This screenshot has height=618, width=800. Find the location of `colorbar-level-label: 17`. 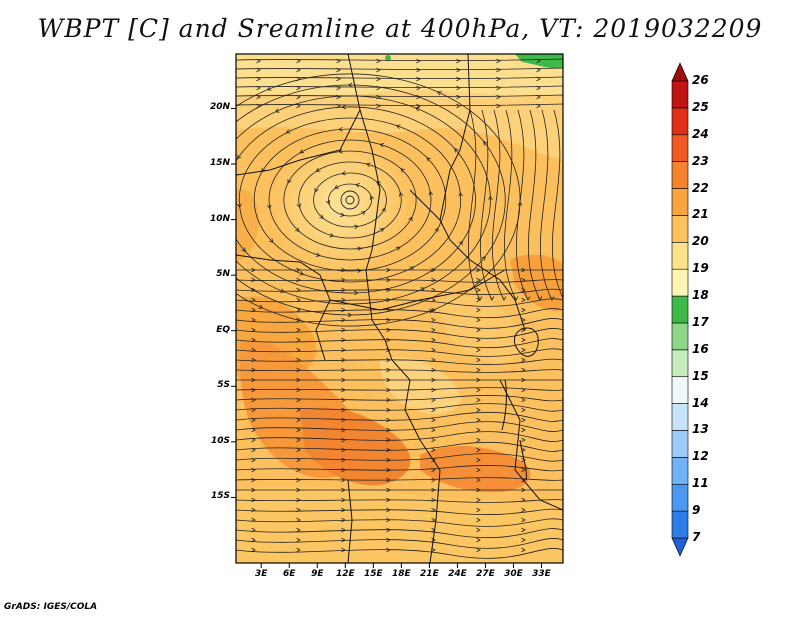

colorbar-level-label: 17 is located at coordinates (700, 321).